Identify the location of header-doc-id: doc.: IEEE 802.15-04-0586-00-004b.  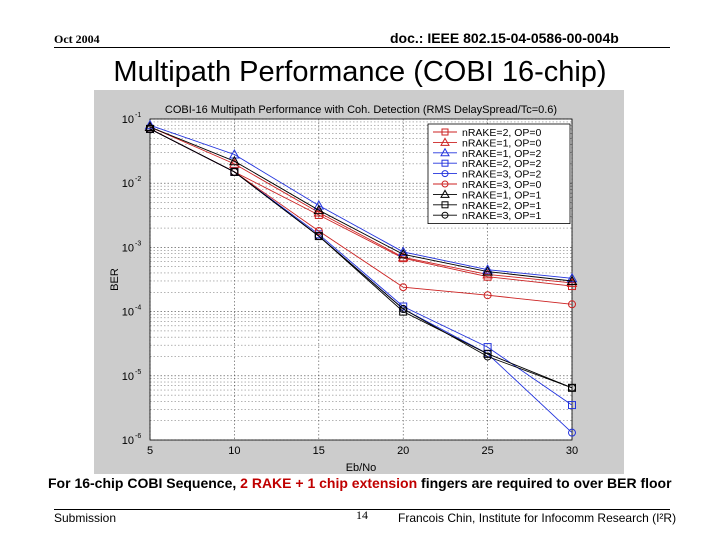
(504, 38).